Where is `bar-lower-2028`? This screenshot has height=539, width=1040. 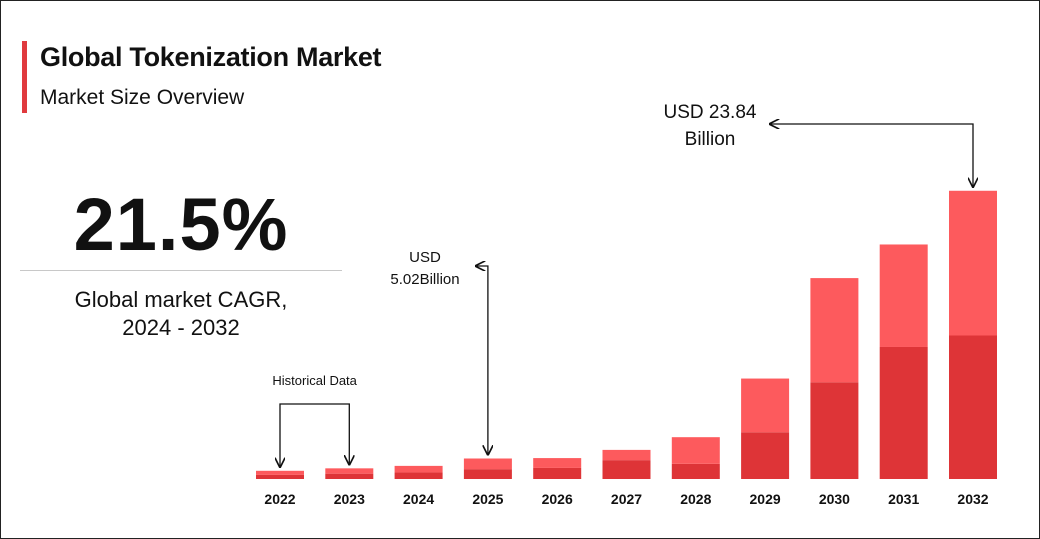 bar-lower-2028 is located at coordinates (695, 471).